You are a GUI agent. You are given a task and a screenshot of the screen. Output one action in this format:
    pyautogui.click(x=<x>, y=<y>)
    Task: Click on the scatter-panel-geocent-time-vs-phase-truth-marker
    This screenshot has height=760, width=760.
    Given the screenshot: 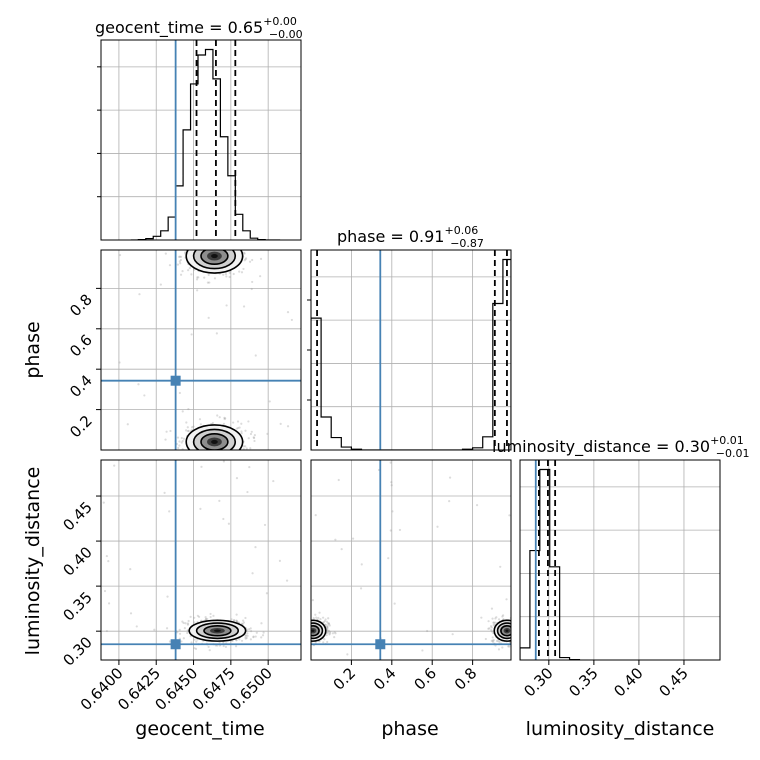 What is the action you would take?
    pyautogui.click(x=175, y=380)
    